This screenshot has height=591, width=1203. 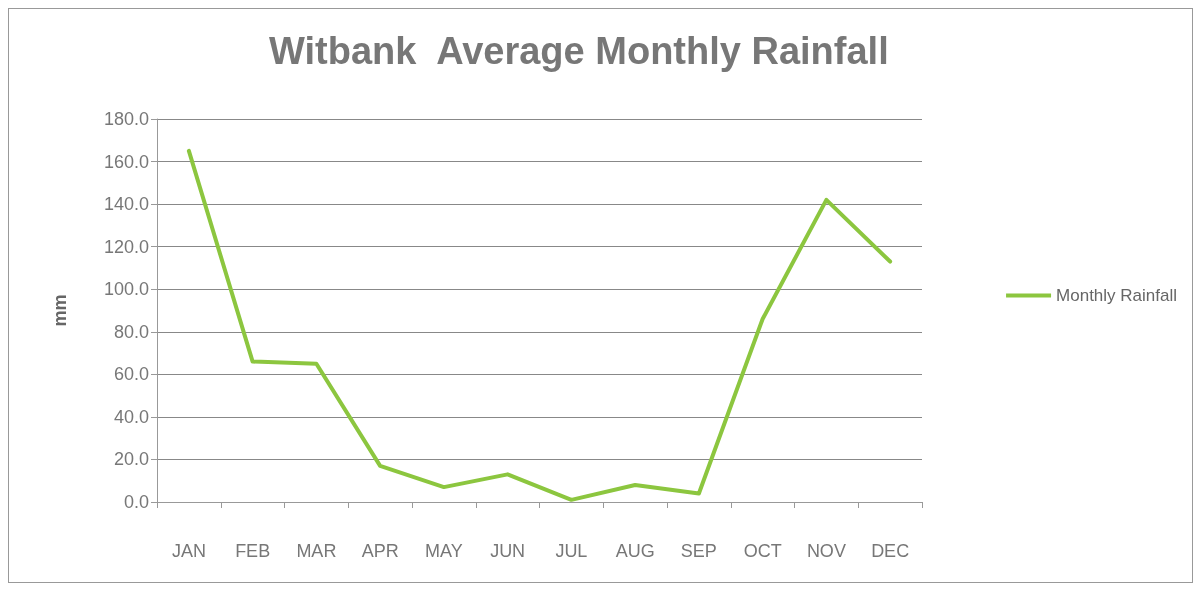 What do you see at coordinates (579, 51) in the screenshot?
I see `chart-title: Witbank Average Monthly Rainfall` at bounding box center [579, 51].